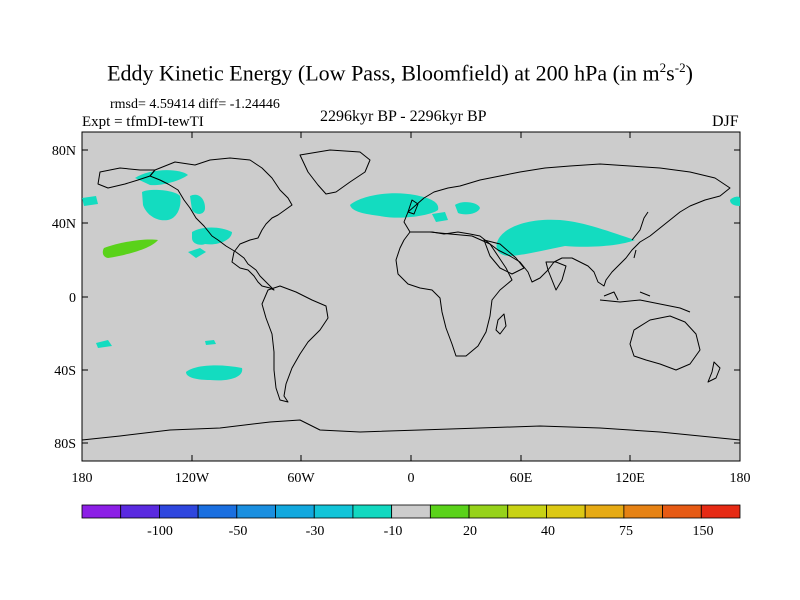 The height and width of the screenshot is (600, 800). Describe the element at coordinates (335, 172) in the screenshot. I see `coast-greenland` at that location.